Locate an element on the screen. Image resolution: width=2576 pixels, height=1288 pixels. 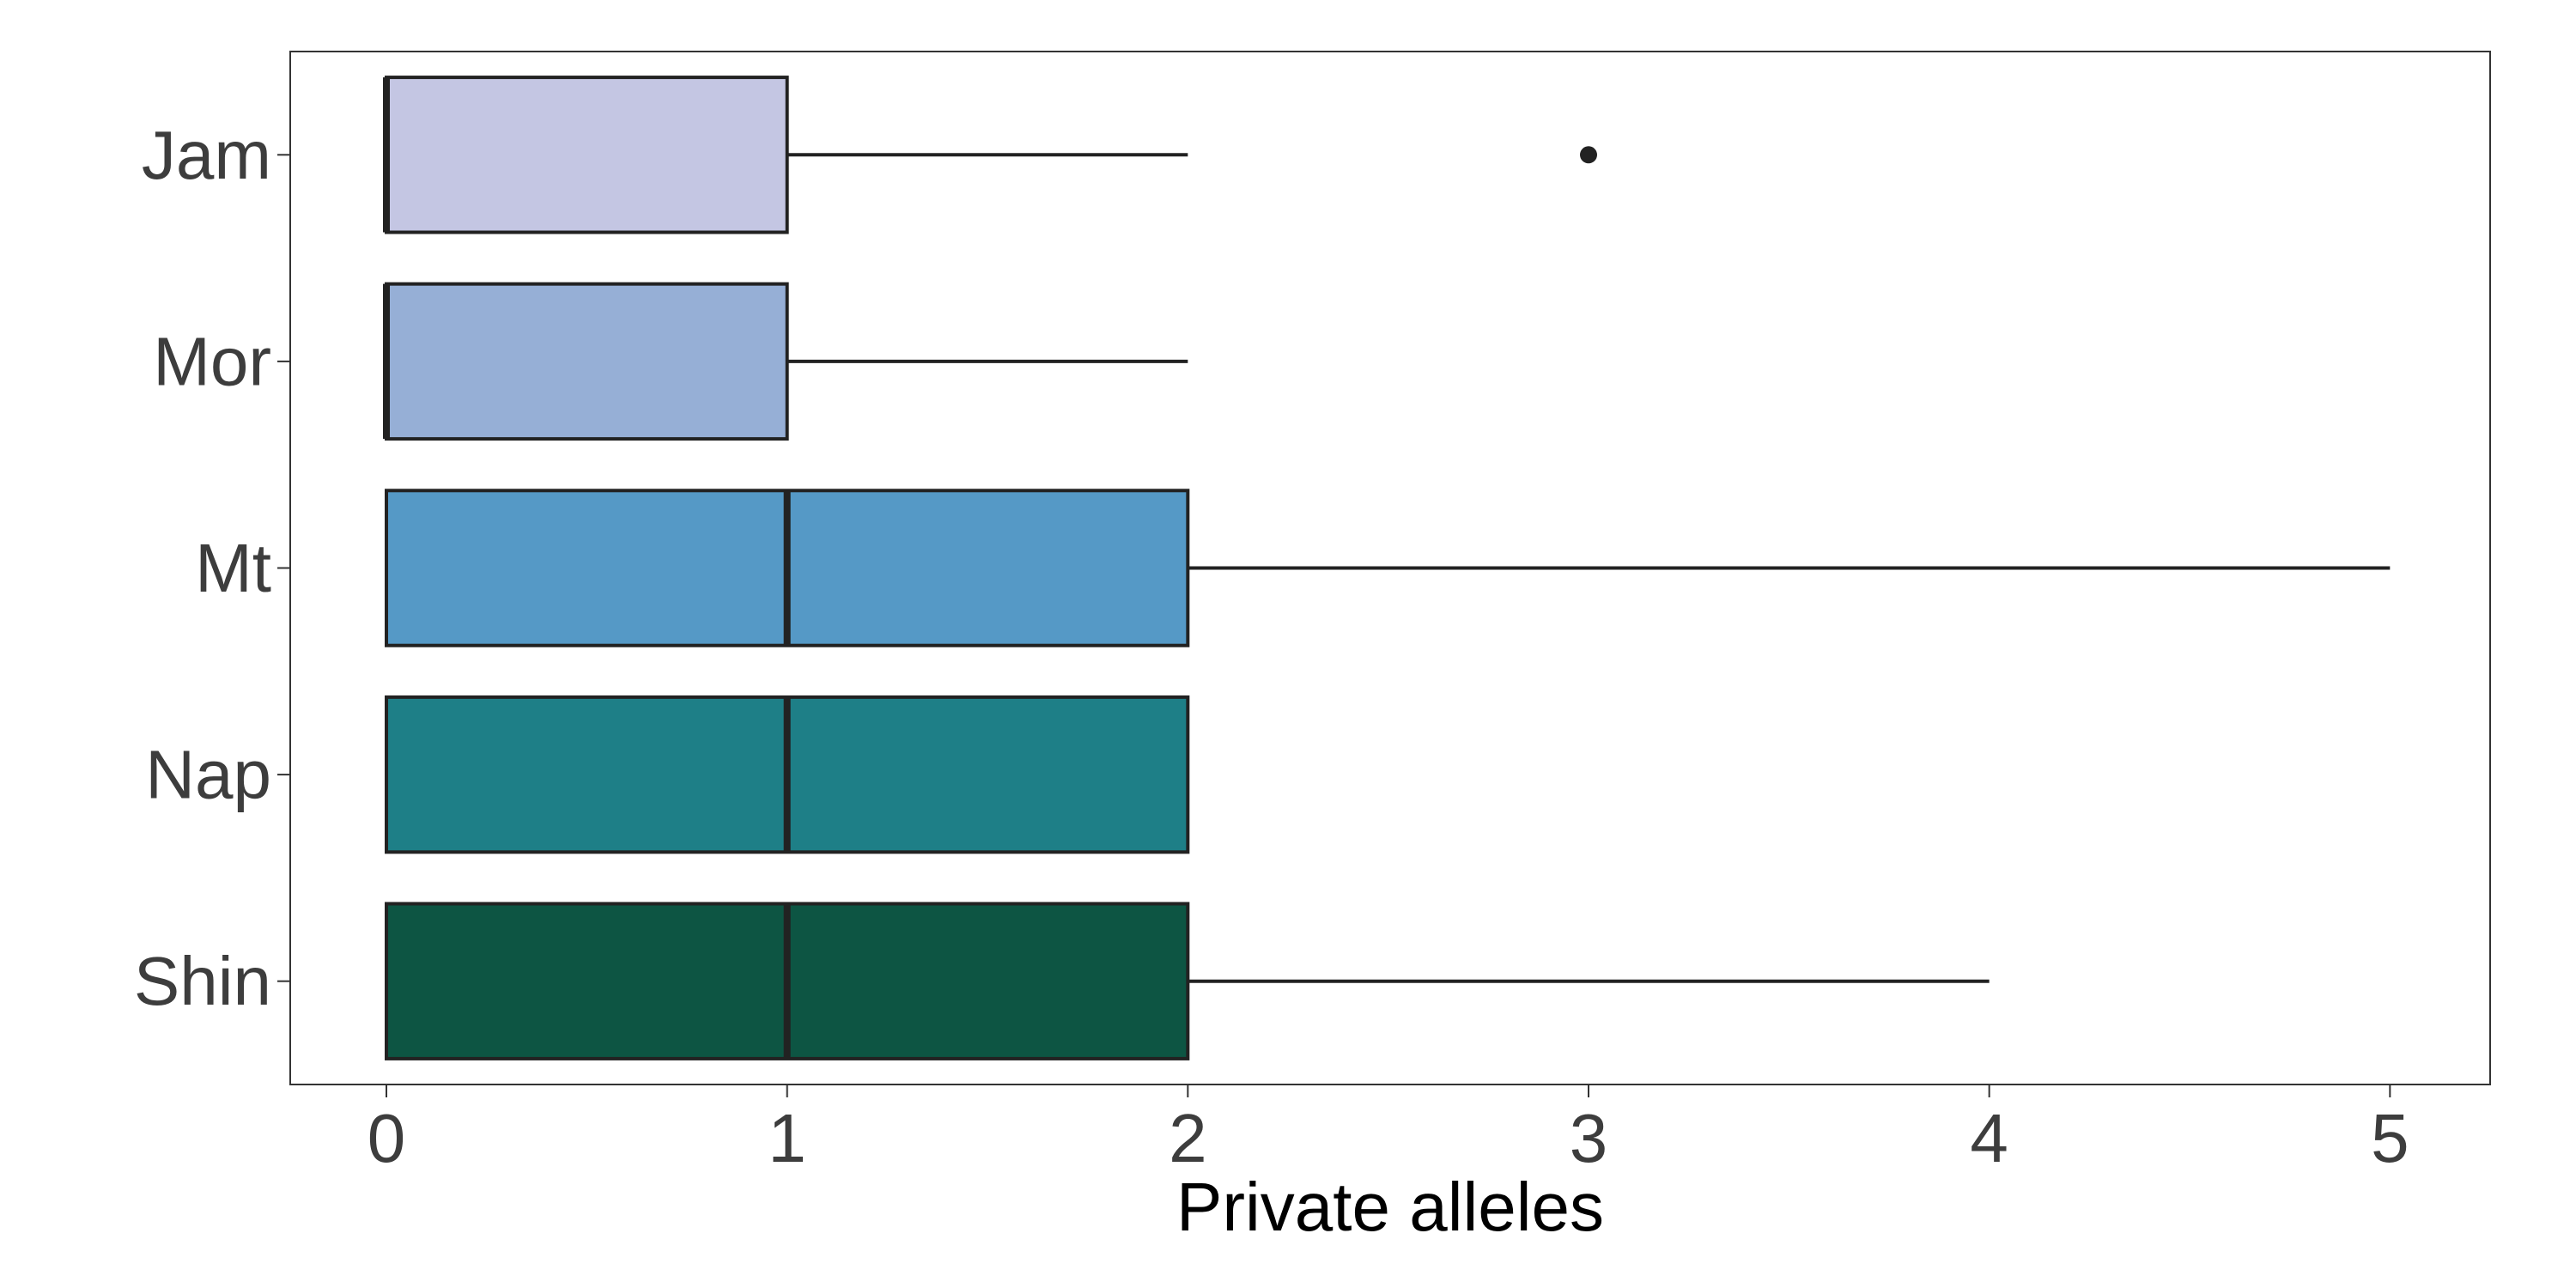
box-nap is located at coordinates (788, 775).